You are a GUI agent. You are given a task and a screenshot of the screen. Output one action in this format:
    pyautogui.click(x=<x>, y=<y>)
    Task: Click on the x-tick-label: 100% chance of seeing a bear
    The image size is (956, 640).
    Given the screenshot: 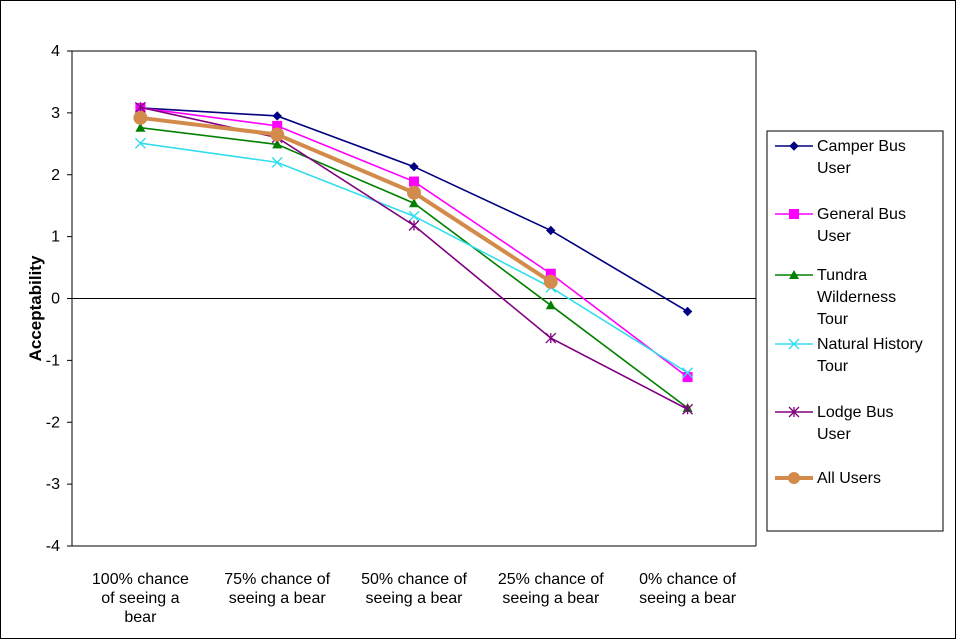 What is the action you would take?
    pyautogui.click(x=140, y=598)
    